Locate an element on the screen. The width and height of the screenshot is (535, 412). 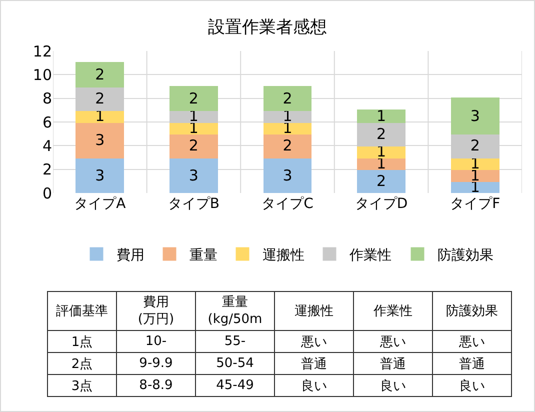
y-tick-label: 10 is located at coordinates (42, 75).